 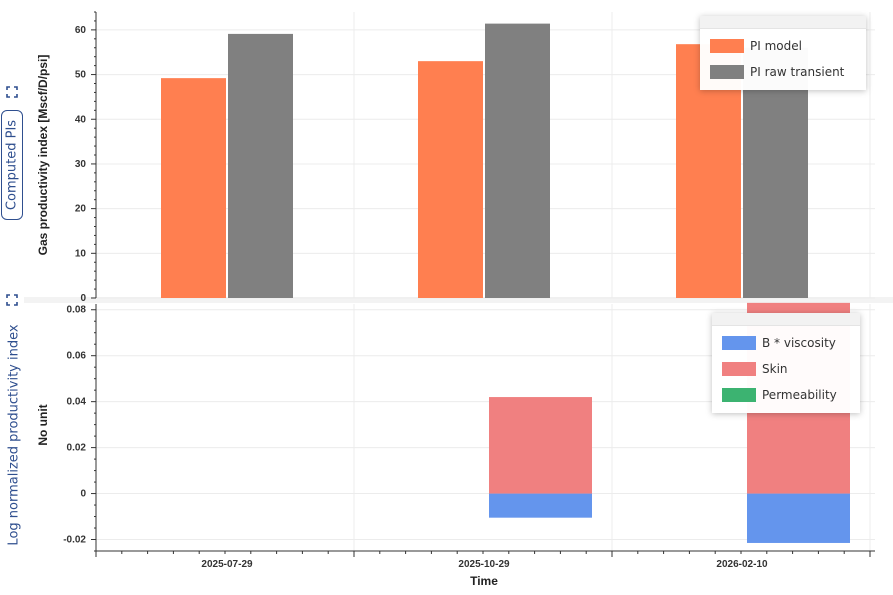 What do you see at coordinates (458, 300) in the screenshot?
I see `panel-divider` at bounding box center [458, 300].